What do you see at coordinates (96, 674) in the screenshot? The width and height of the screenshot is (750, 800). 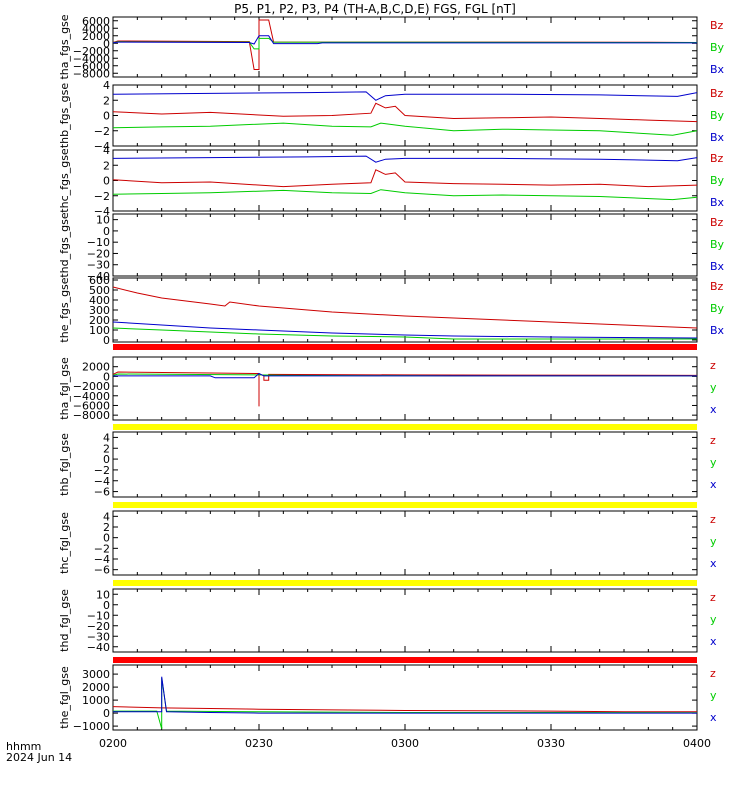 I see `y-tick-label: 3000` at bounding box center [96, 674].